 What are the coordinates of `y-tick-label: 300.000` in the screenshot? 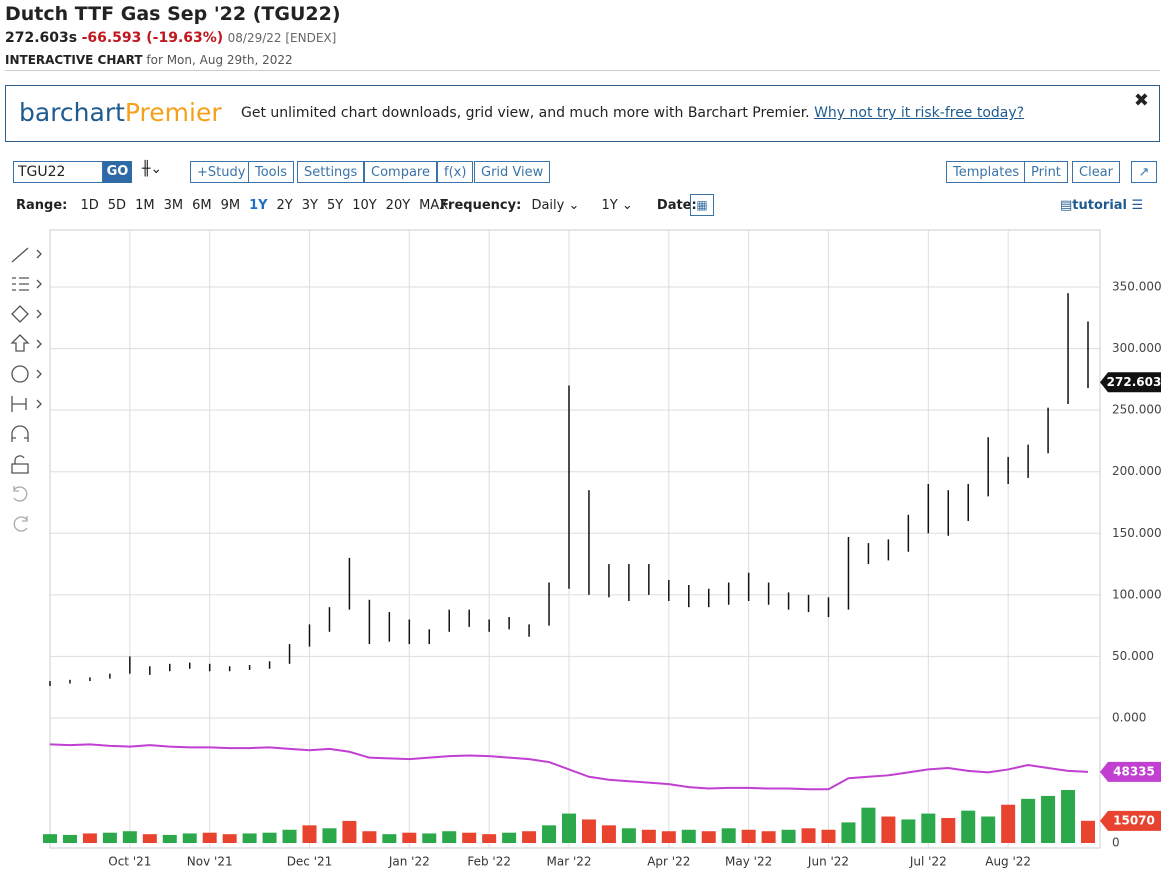 It's located at (1137, 348).